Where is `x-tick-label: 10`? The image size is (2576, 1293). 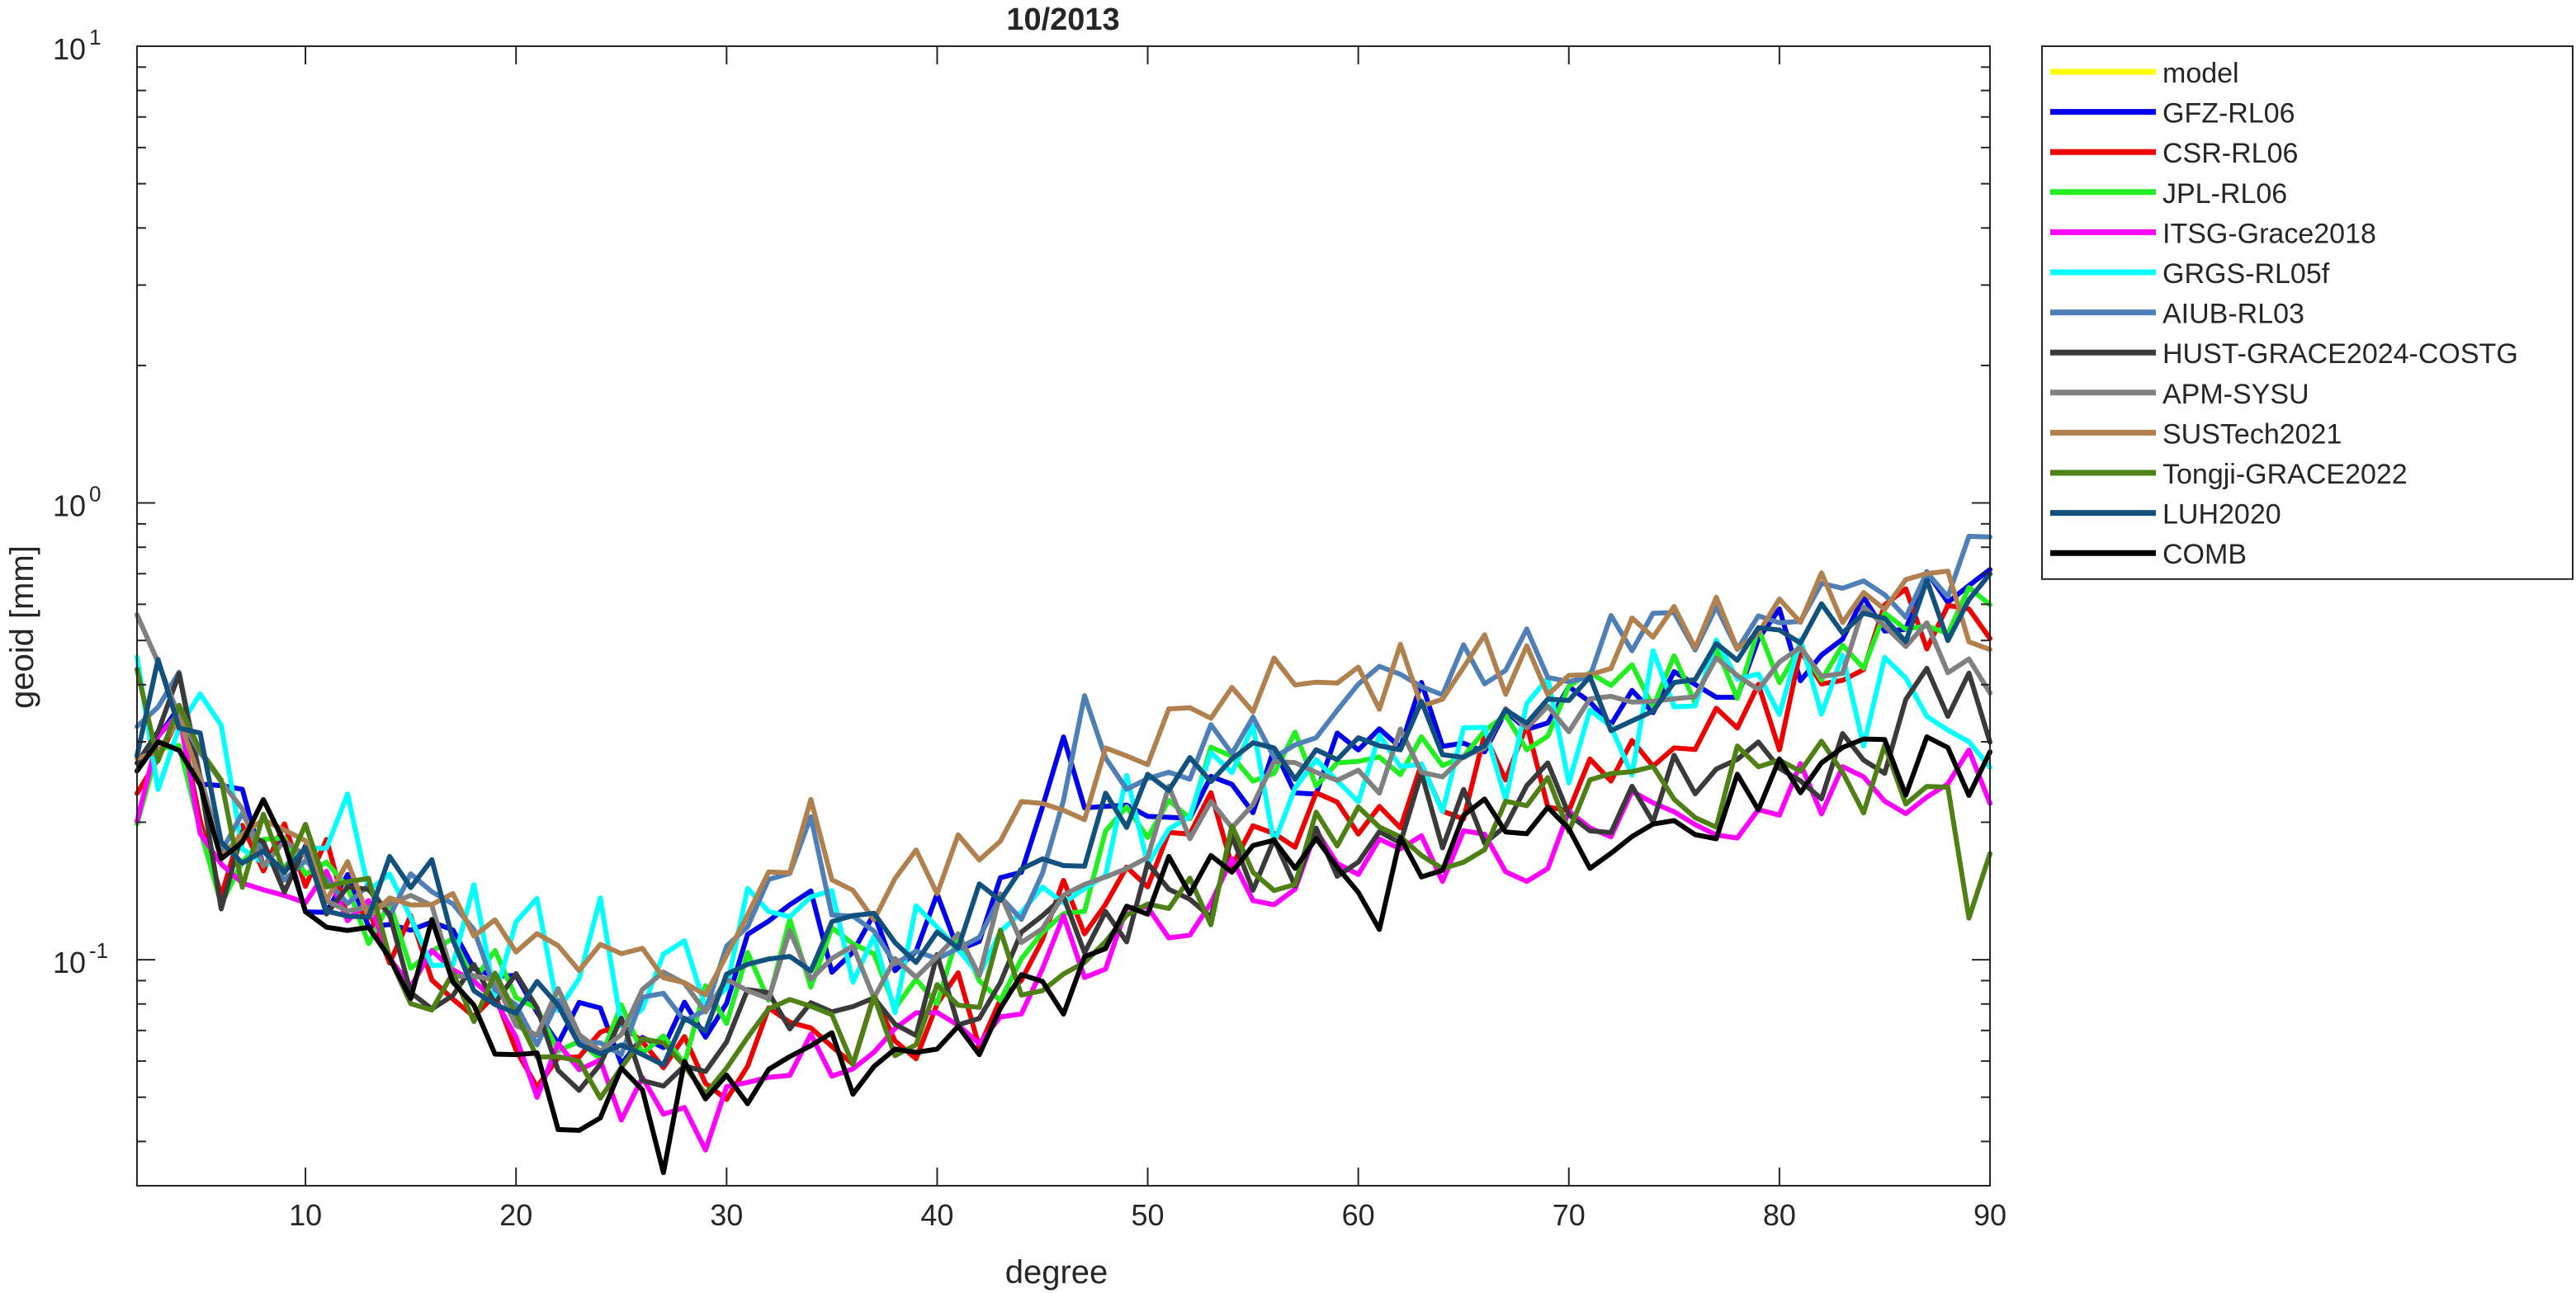
x-tick-label: 10 is located at coordinates (305, 1215).